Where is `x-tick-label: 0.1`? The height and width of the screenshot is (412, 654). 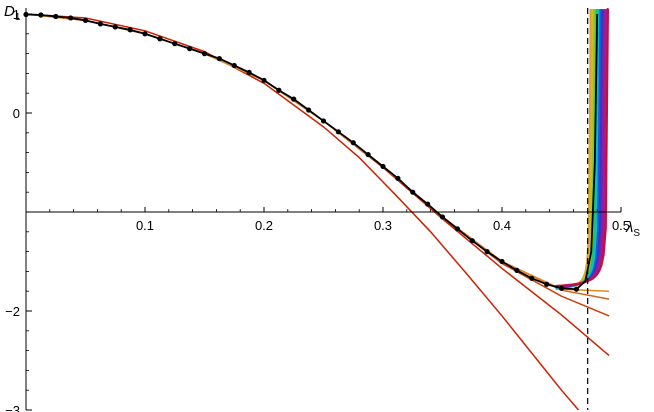 x-tick-label: 0.1 is located at coordinates (145, 225).